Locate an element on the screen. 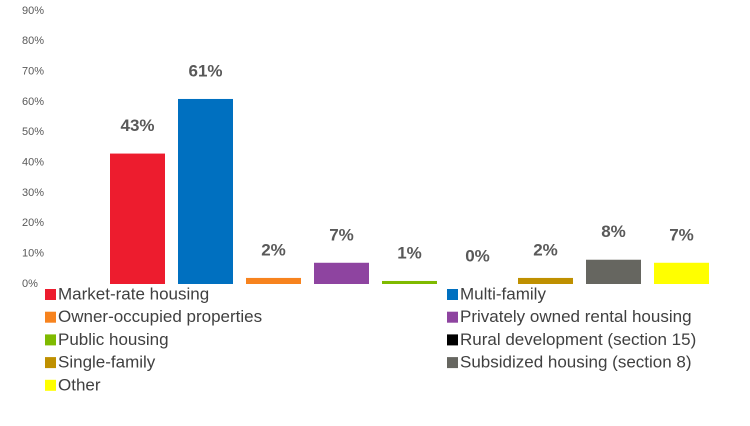  legend-label: Single-family is located at coordinates (107, 362).